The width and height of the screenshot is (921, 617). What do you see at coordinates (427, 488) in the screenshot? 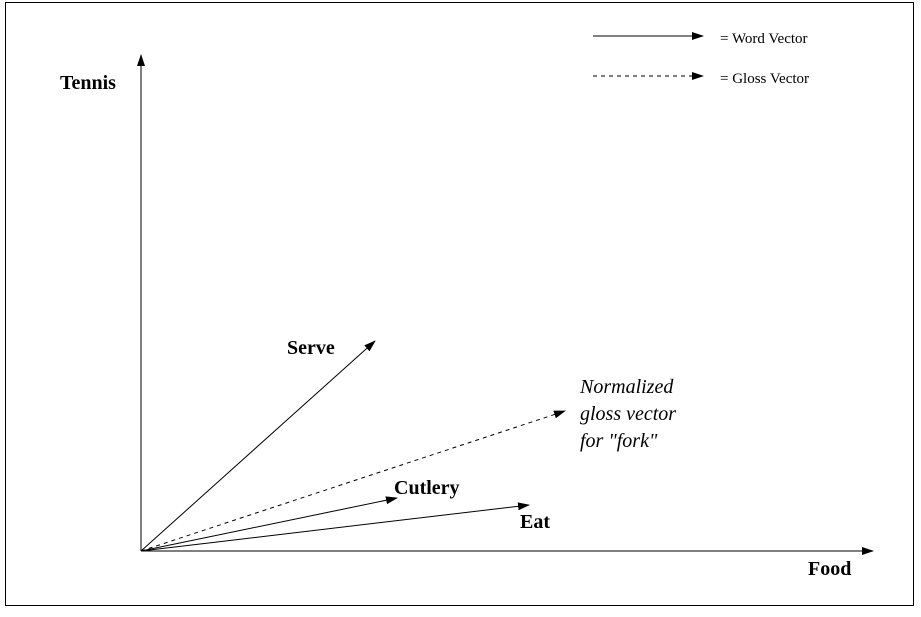
I see `cutlery-label: Cutlery` at bounding box center [427, 488].